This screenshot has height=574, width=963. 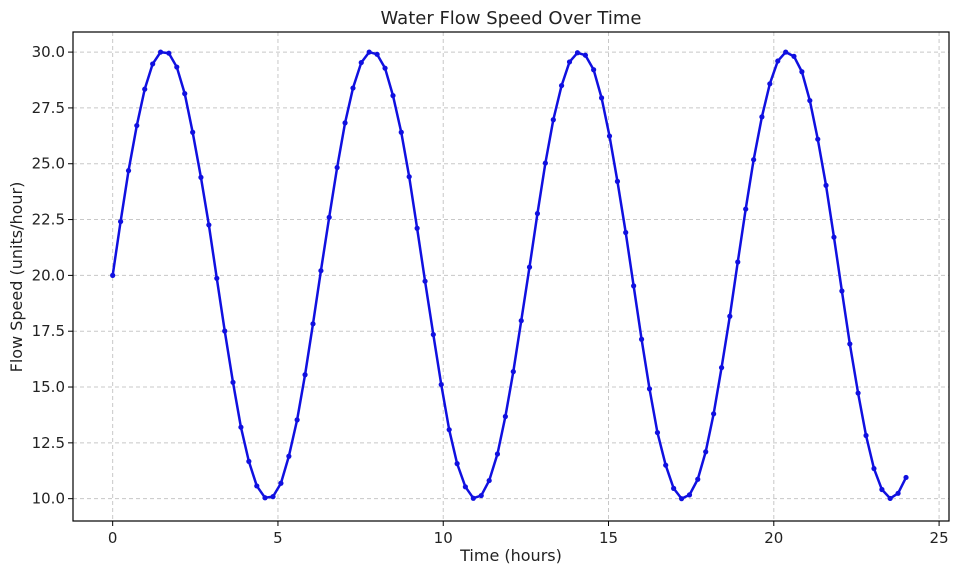 What do you see at coordinates (773, 538) in the screenshot?
I see `x-tick-label: 20` at bounding box center [773, 538].